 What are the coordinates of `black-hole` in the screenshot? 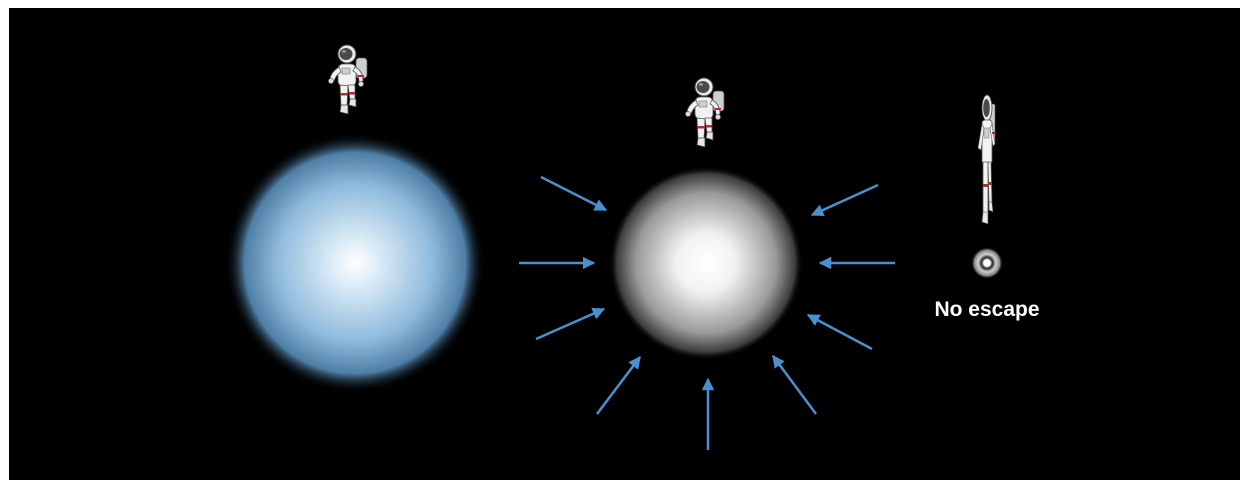 It's located at (987, 263).